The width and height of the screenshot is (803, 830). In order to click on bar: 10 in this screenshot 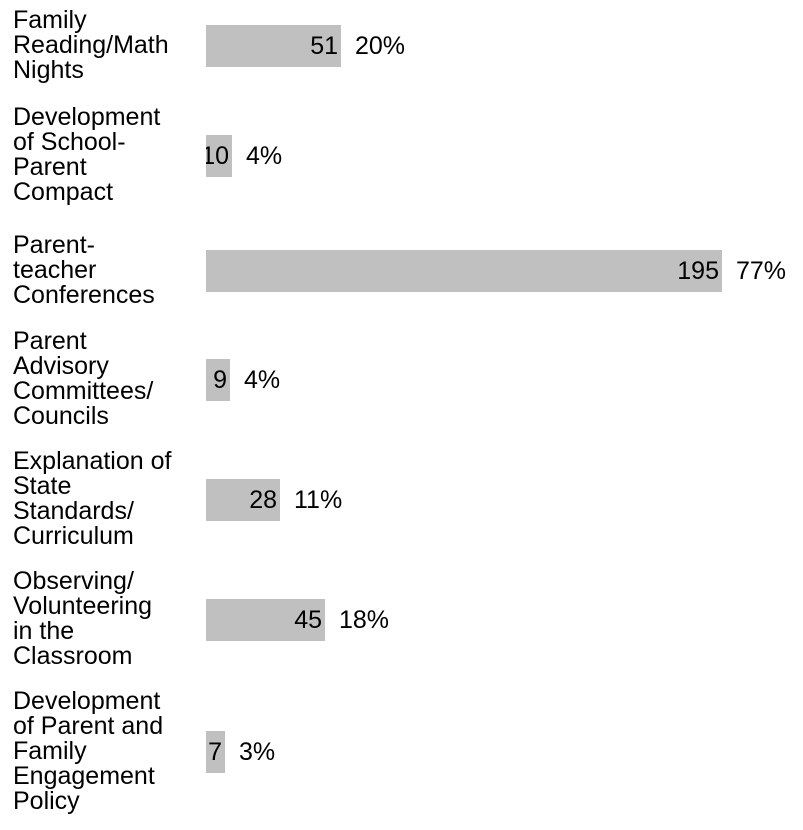, I will do `click(219, 156)`.